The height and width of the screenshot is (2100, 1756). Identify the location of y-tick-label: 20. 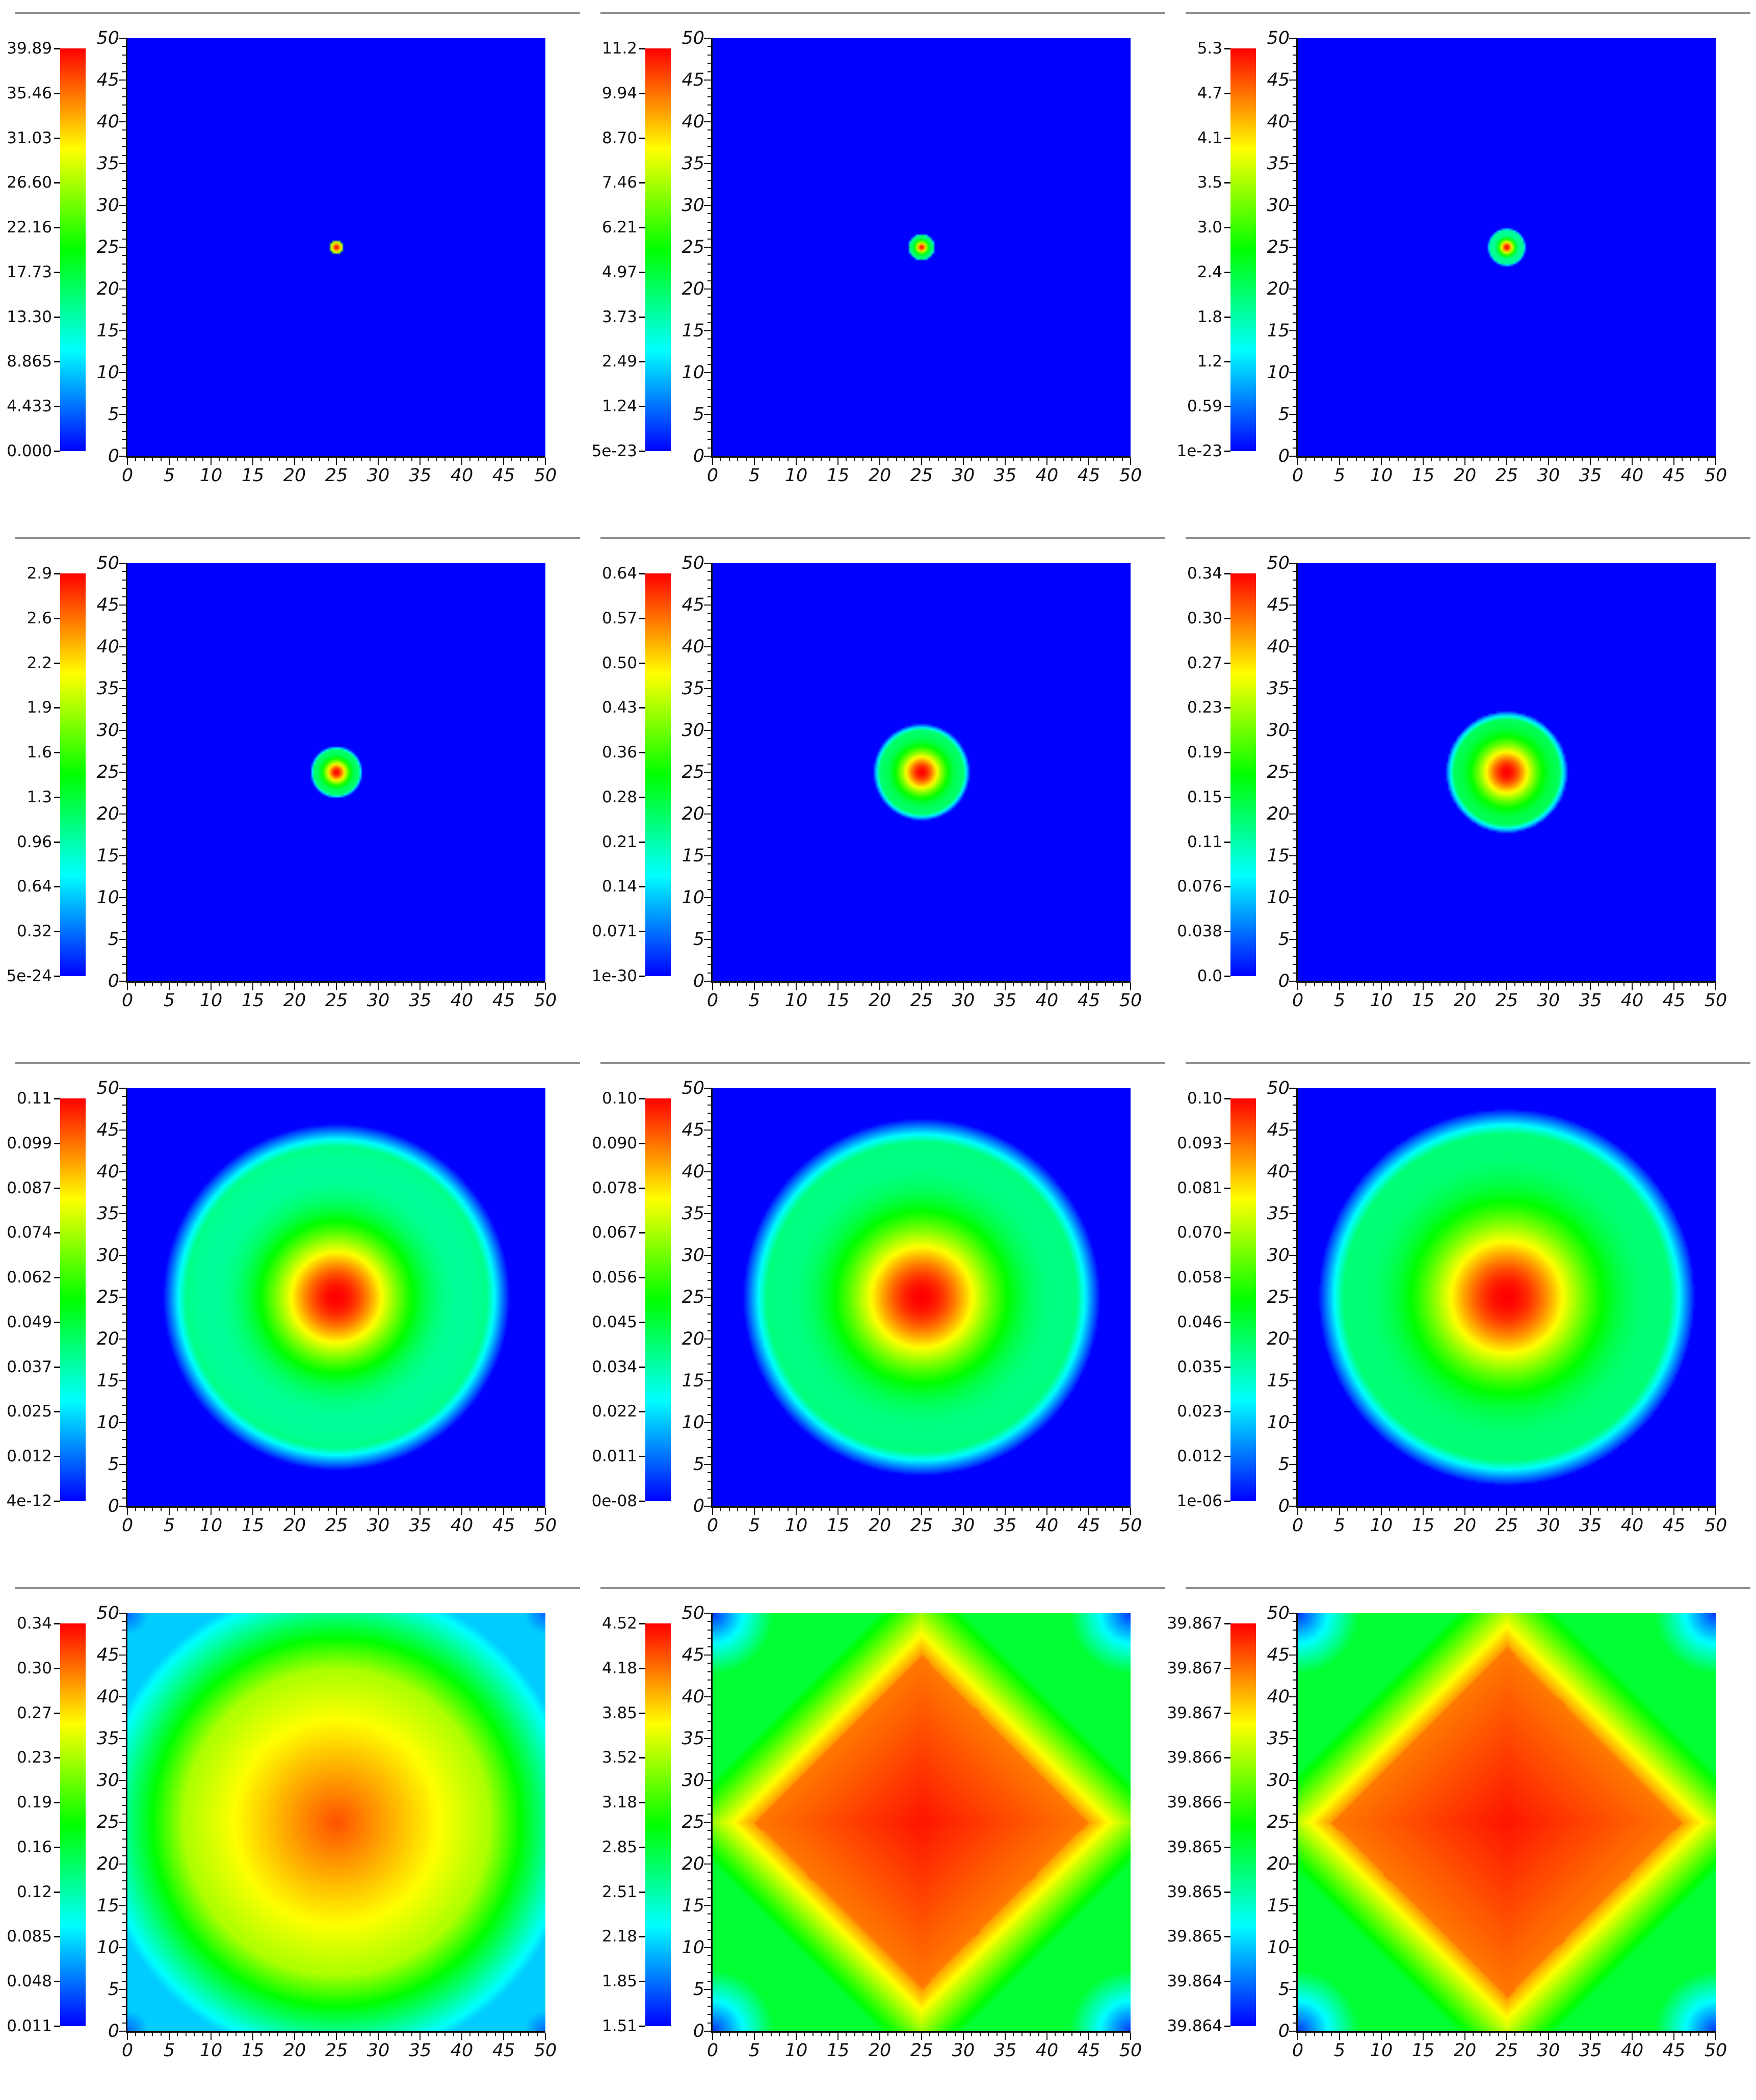
(1278, 1864).